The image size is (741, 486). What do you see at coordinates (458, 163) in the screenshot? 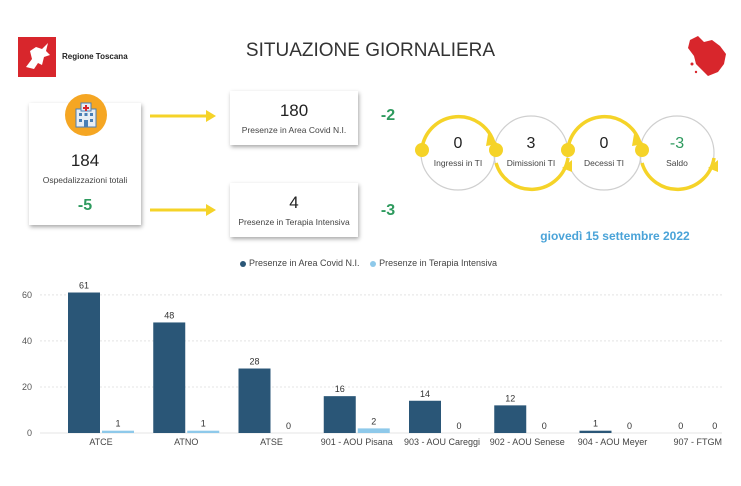
I see `ingressi-label: Ingressi in TI` at bounding box center [458, 163].